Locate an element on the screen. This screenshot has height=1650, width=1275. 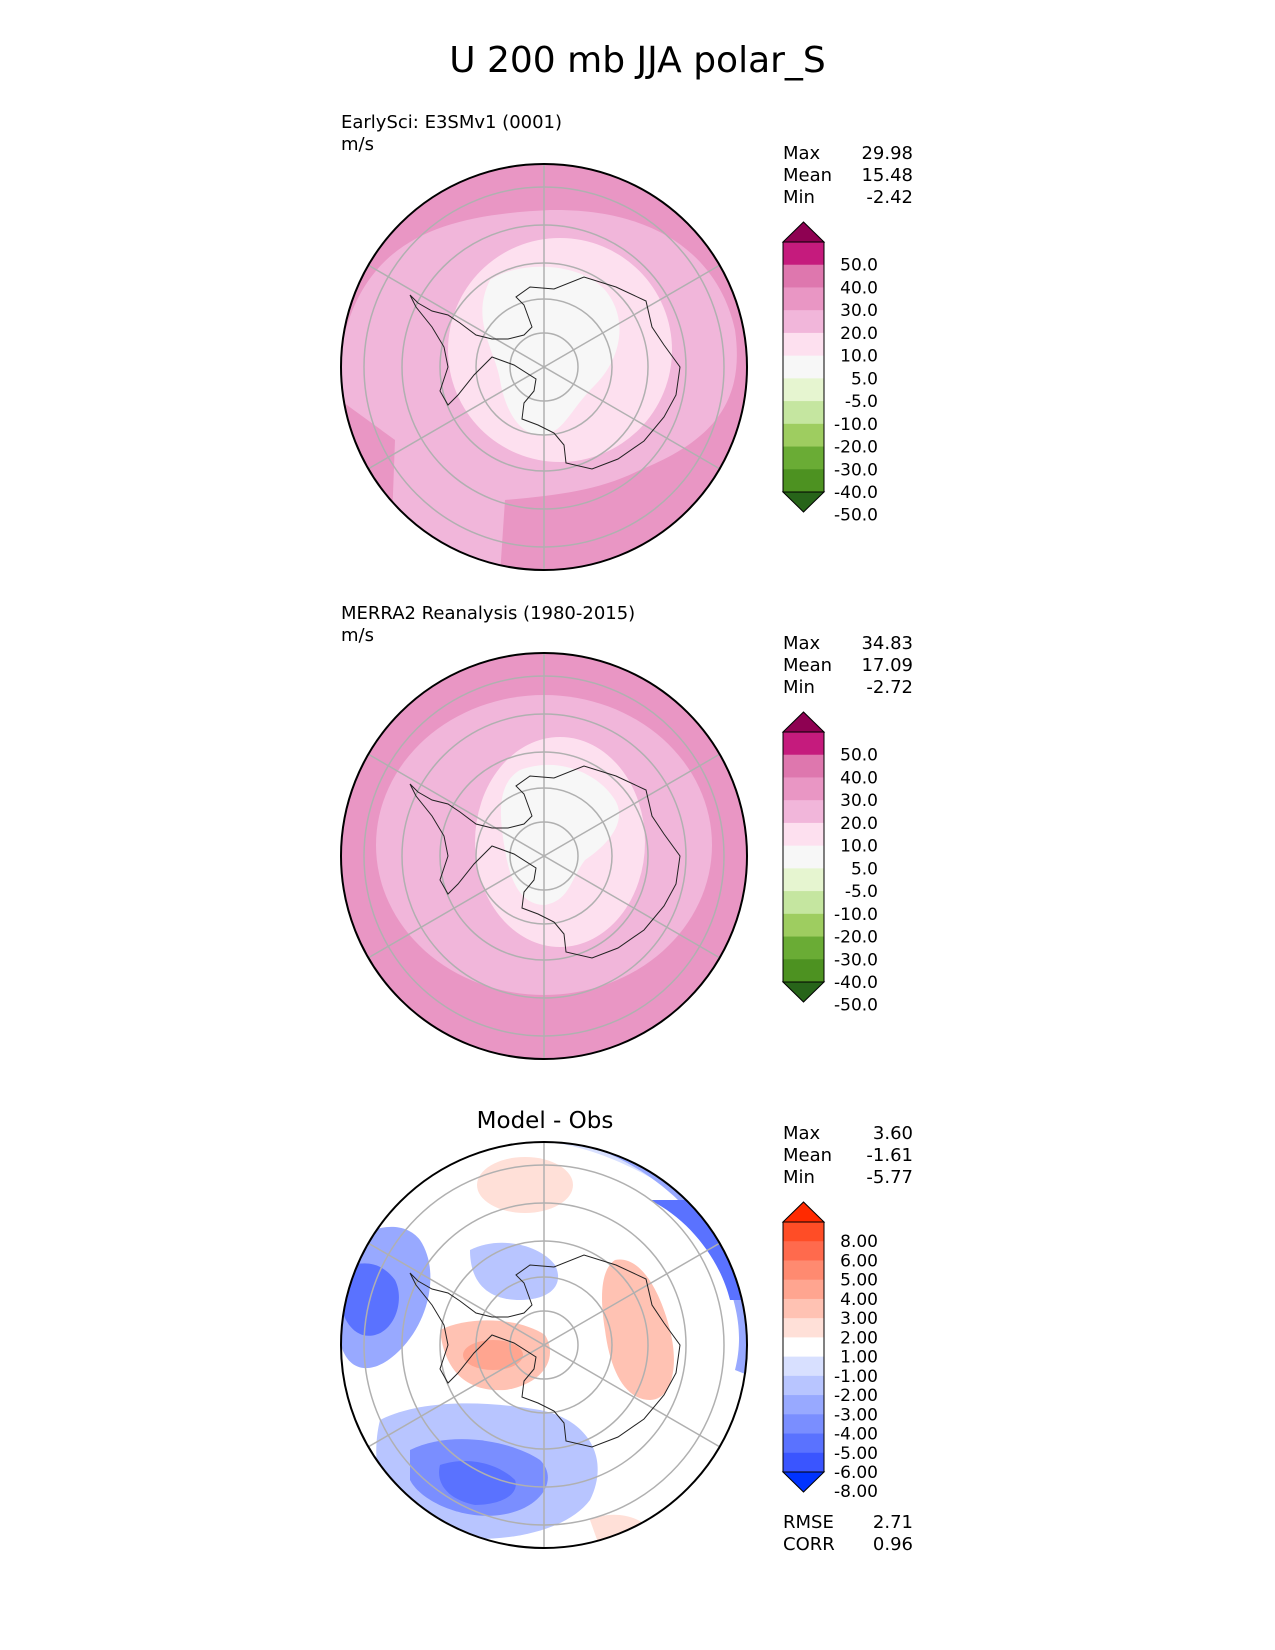
panel-3-title: Model - Obs is located at coordinates (545, 1121).